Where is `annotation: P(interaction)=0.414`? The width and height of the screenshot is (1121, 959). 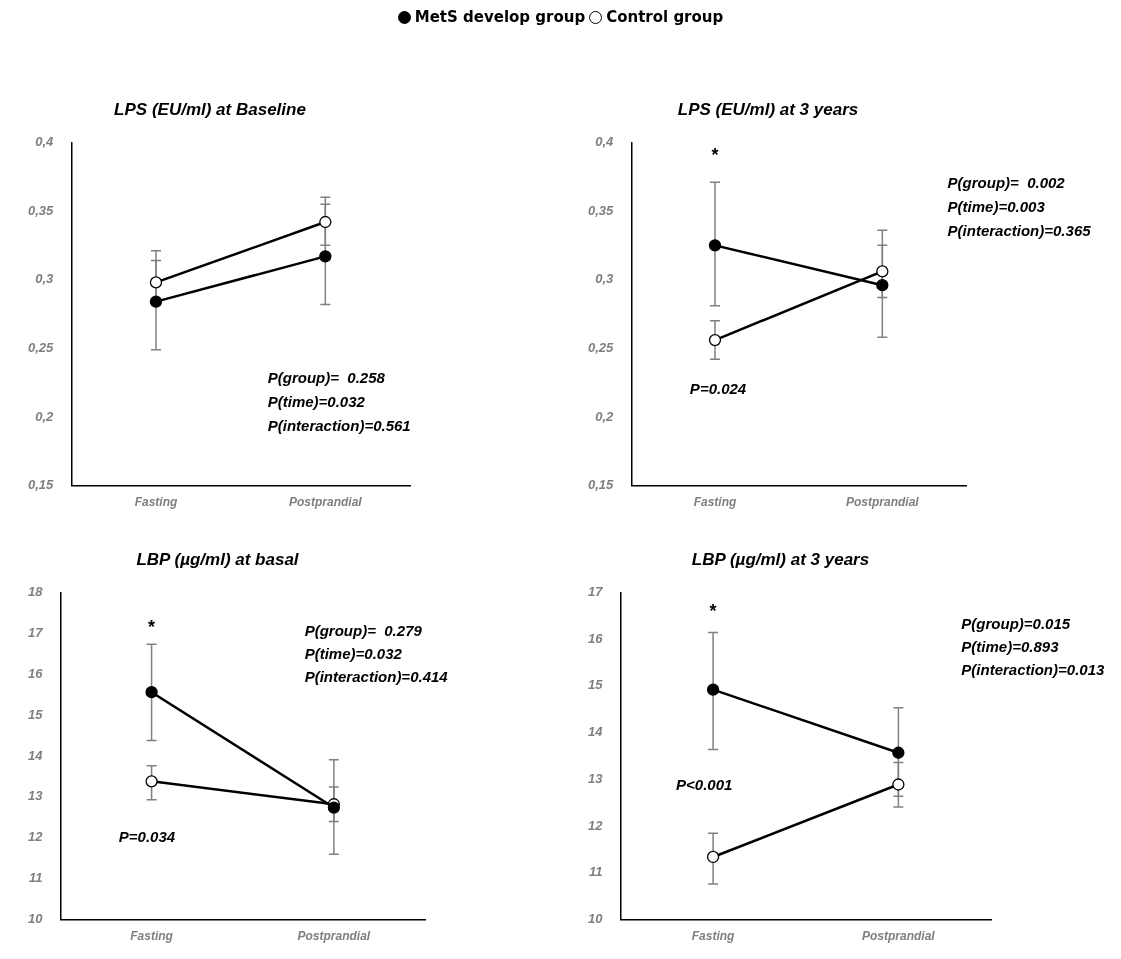
annotation: P(interaction)=0.414 is located at coordinates (376, 676).